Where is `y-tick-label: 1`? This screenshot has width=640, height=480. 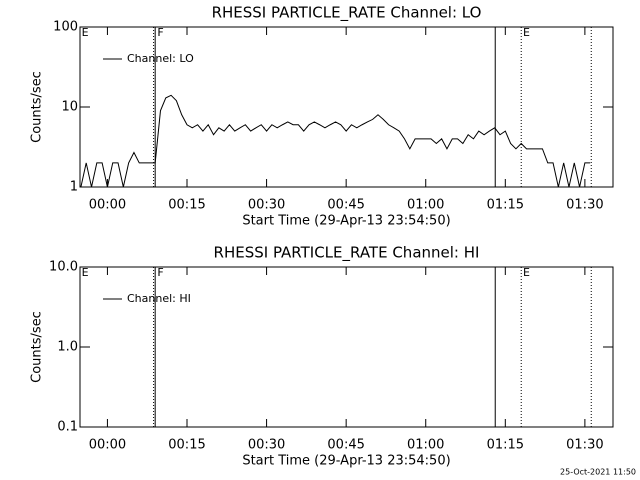 y-tick-label: 1 is located at coordinates (74, 187).